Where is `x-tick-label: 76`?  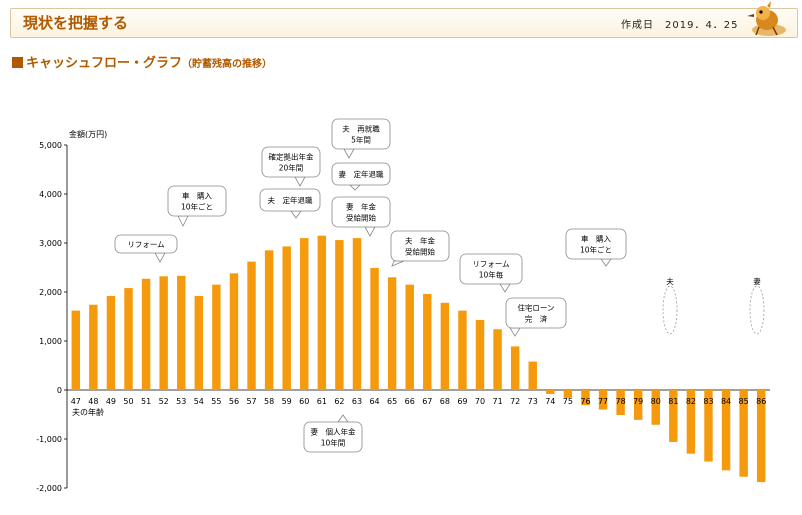 x-tick-label: 76 is located at coordinates (585, 401).